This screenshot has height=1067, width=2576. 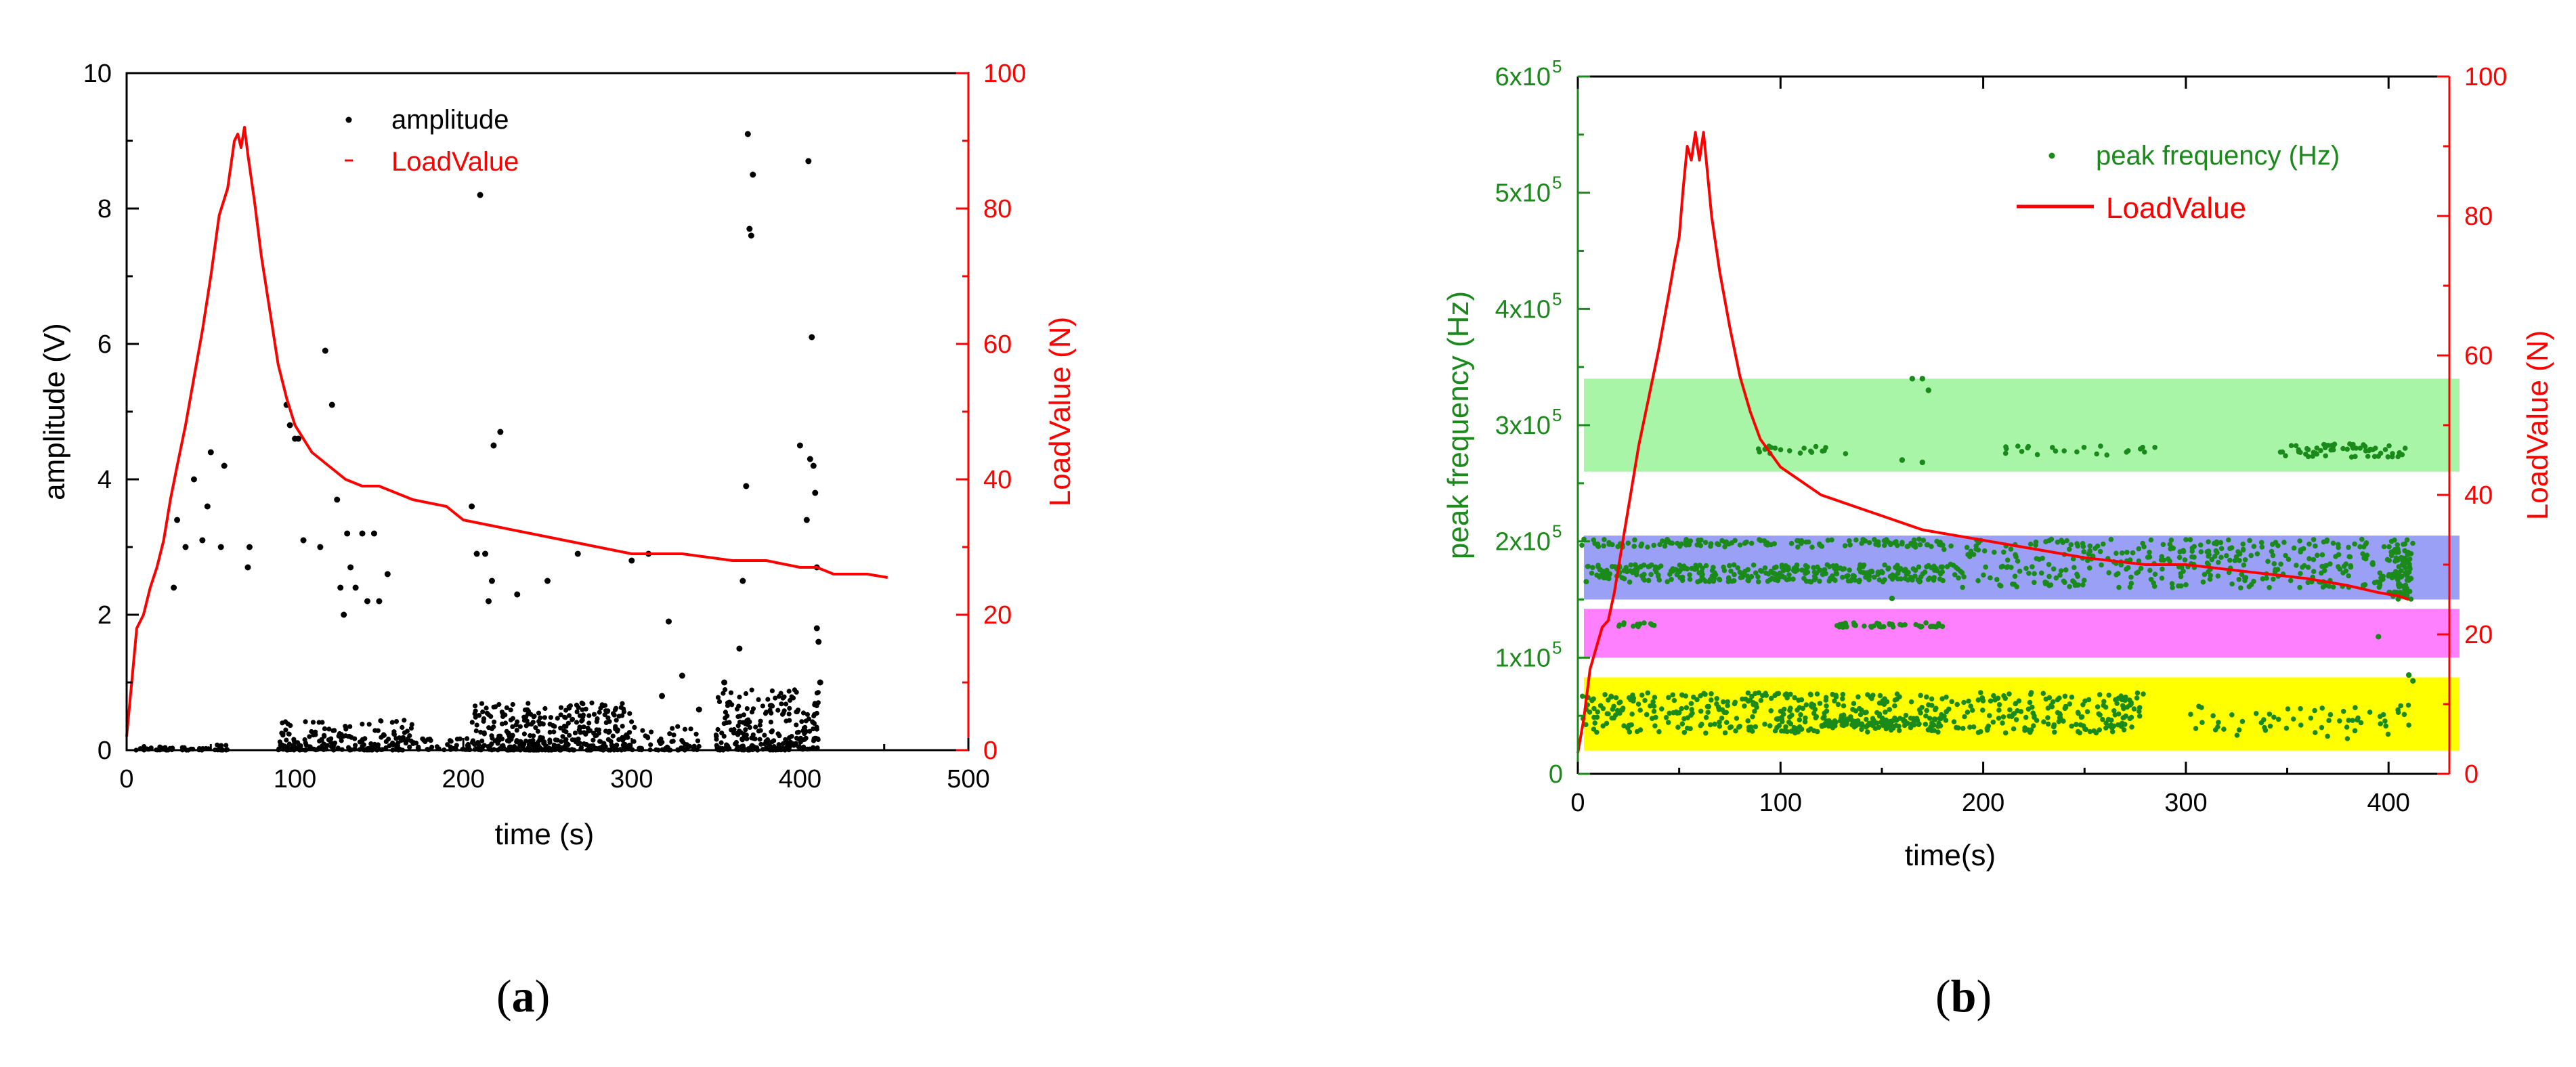 What do you see at coordinates (990, 751) in the screenshot?
I see `y2-tick-label: 0` at bounding box center [990, 751].